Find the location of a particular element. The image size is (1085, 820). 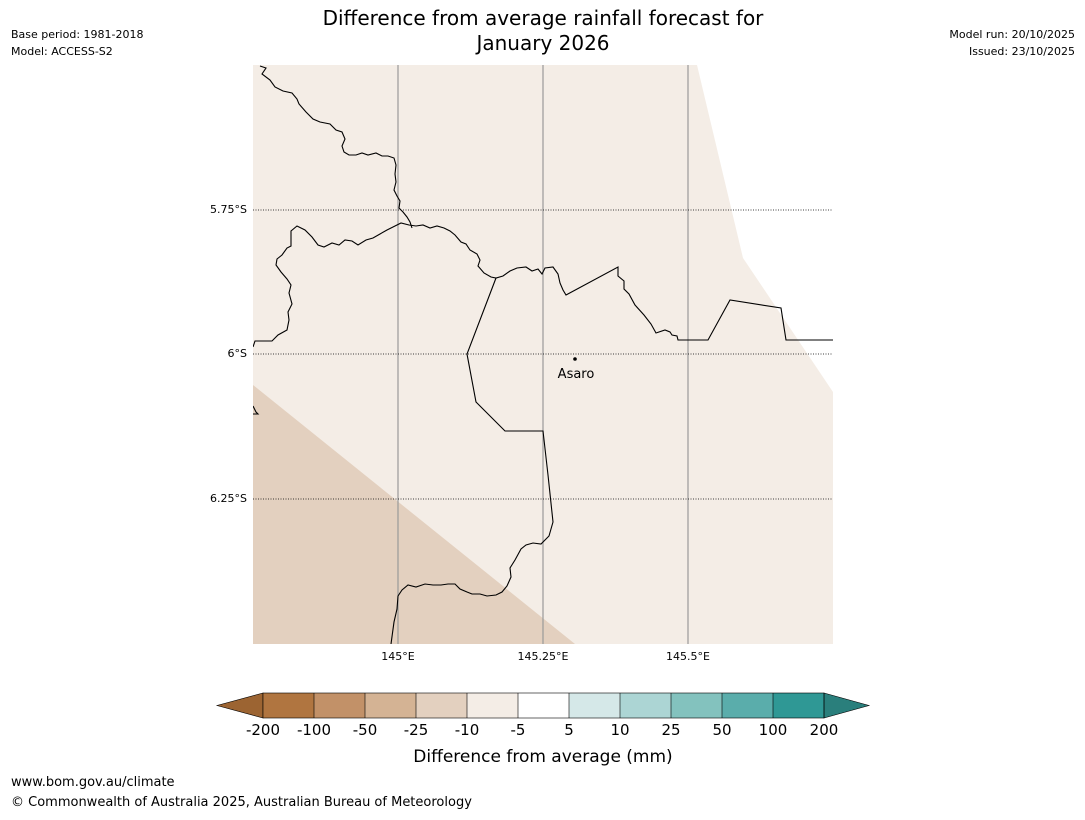

colorbar-tick: -50 is located at coordinates (365, 730).